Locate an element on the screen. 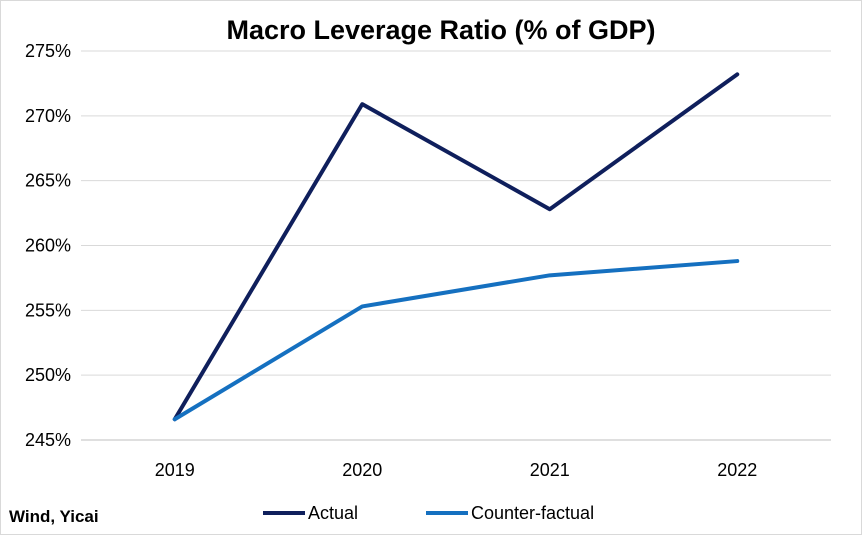  y-tick-label: 265% is located at coordinates (48, 181).